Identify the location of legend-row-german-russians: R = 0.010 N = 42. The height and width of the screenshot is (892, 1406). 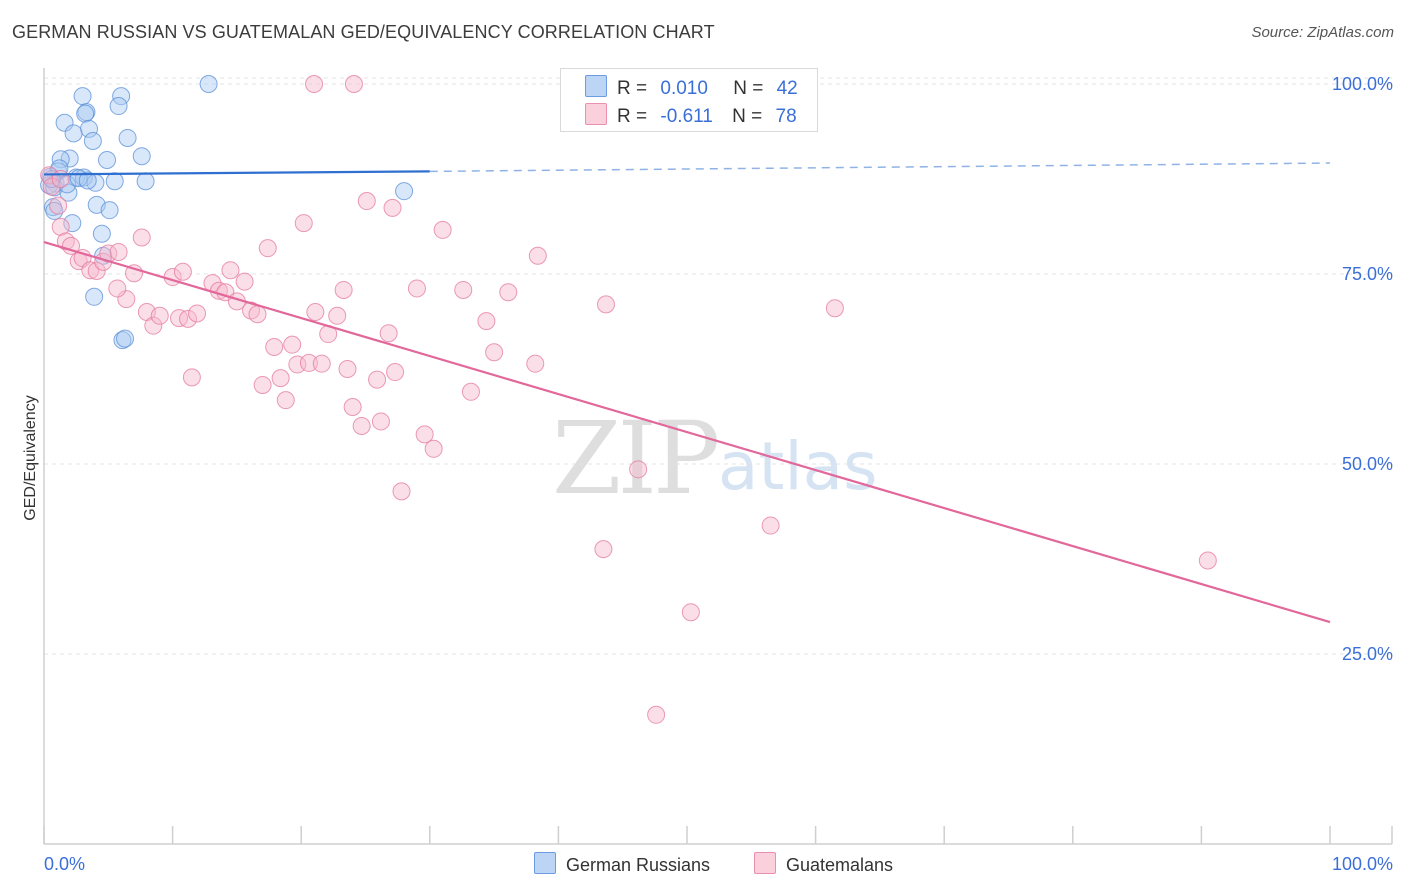
(691, 87).